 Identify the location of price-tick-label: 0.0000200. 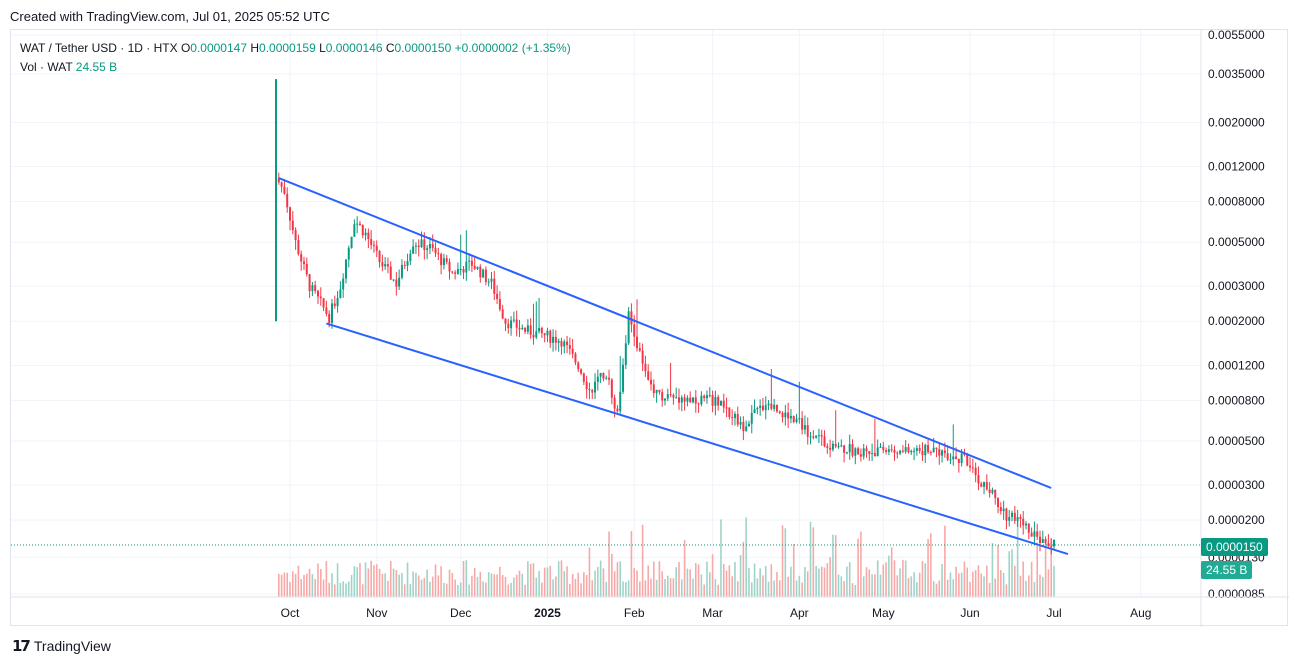
(1236, 520).